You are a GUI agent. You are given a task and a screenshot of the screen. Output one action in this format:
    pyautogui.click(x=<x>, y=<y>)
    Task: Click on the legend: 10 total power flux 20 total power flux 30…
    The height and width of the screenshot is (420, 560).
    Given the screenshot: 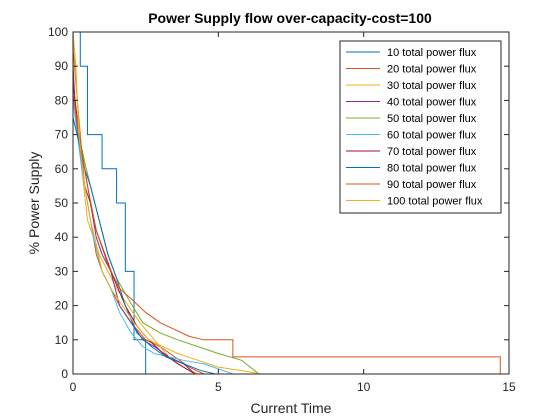 What is the action you would take?
    pyautogui.click(x=420, y=127)
    